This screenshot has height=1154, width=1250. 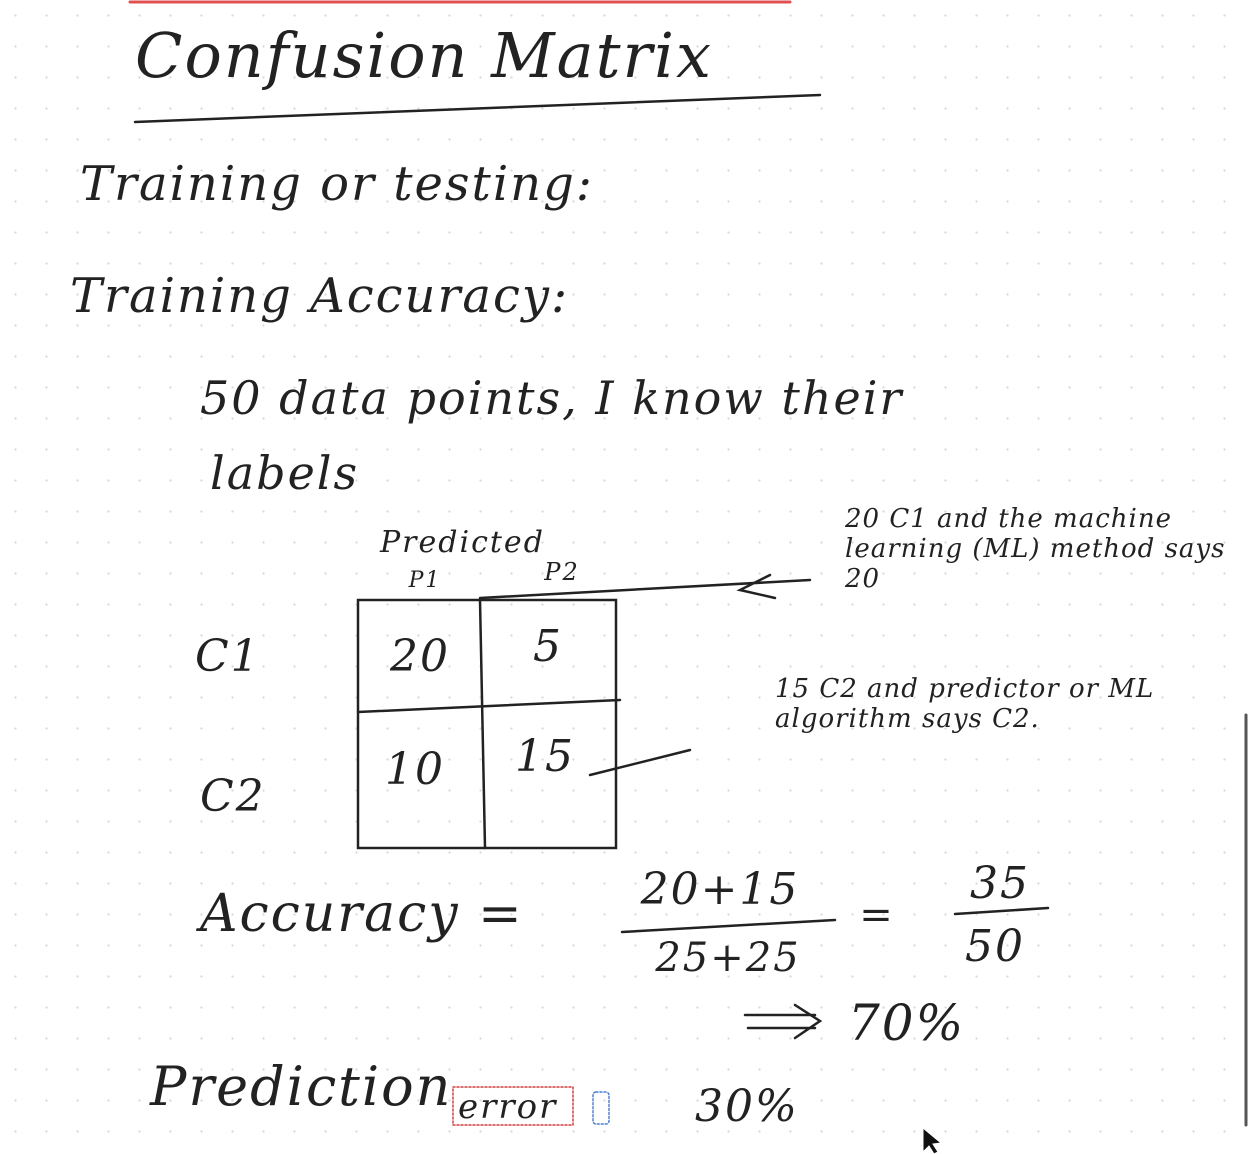 I want to click on selection-box, so click(x=513, y=1106).